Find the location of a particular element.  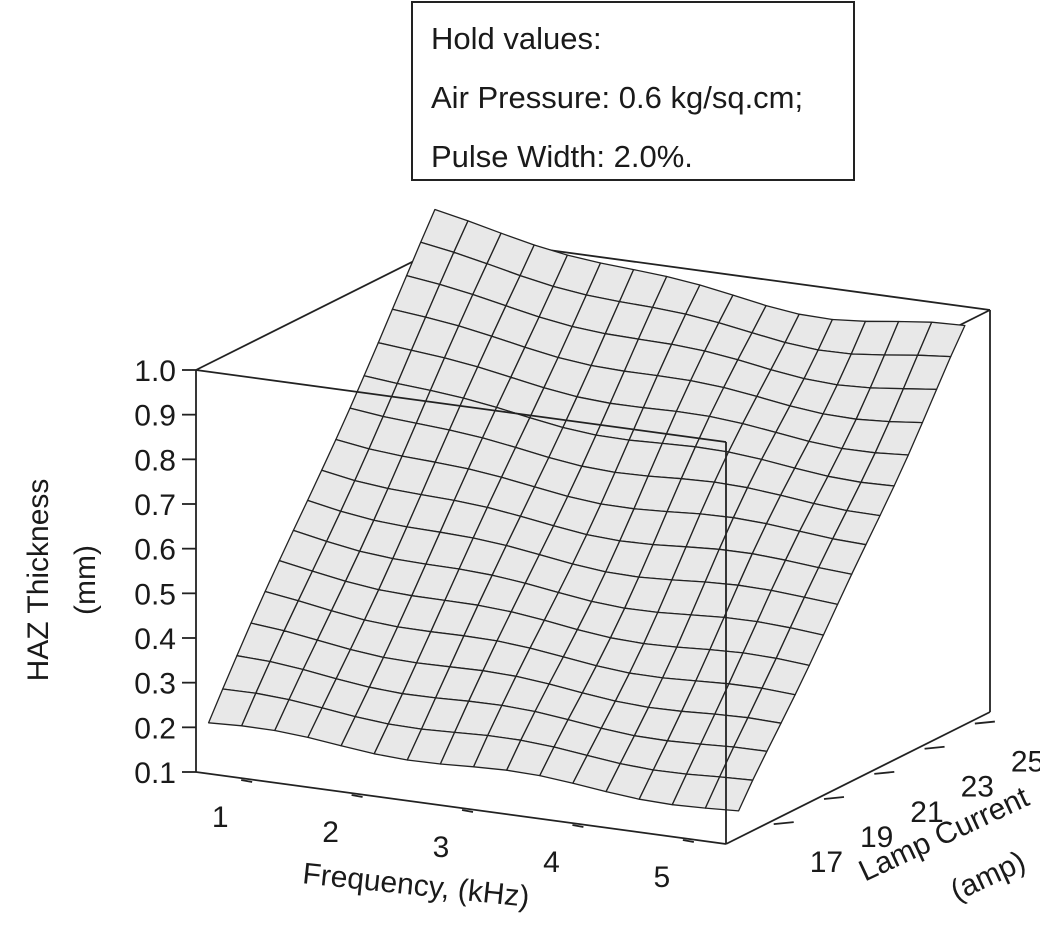

z-axis: 0.1 0.2 0.3 0.4 0.5 0.6 0.7 0.8 0.9 1.0 is located at coordinates (165, 572).